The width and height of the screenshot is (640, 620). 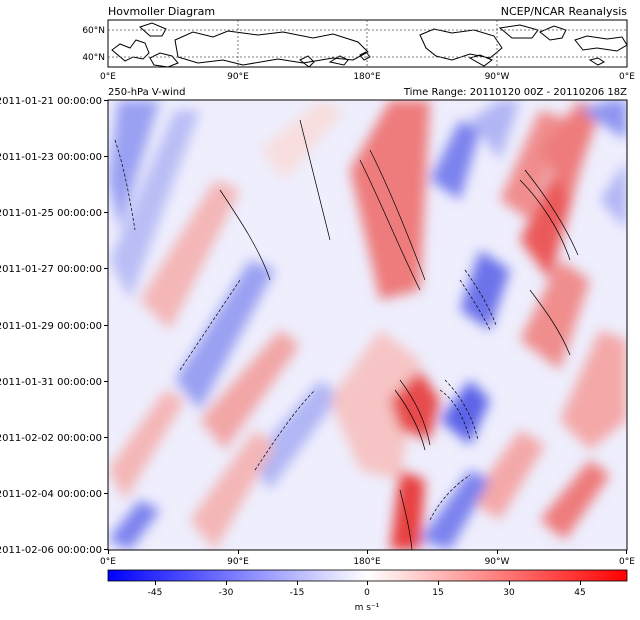 What do you see at coordinates (161, 11) in the screenshot?
I see `figure-title: Hovmoller Diagram` at bounding box center [161, 11].